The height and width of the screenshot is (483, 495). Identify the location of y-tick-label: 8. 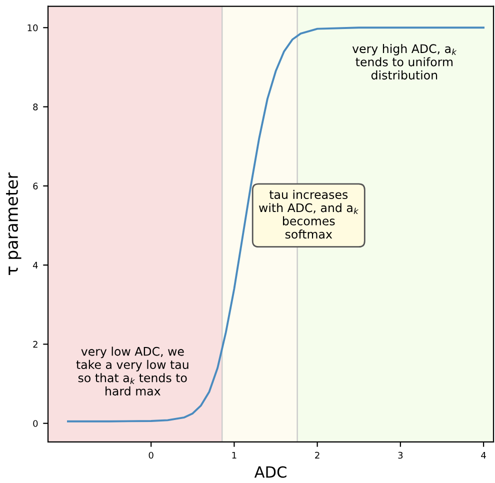
(35, 107).